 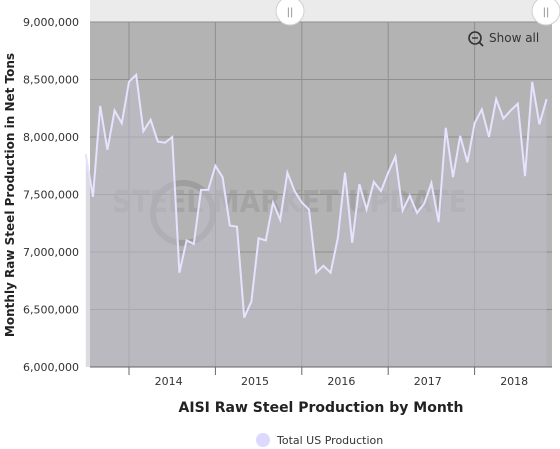 I want to click on legend-label: Total US Production, so click(x=329, y=440).